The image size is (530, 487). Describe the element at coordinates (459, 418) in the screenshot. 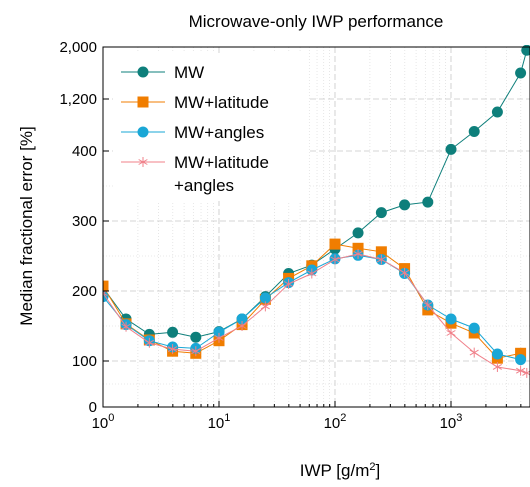

I see `x-tick-exponent: 3` at that location.